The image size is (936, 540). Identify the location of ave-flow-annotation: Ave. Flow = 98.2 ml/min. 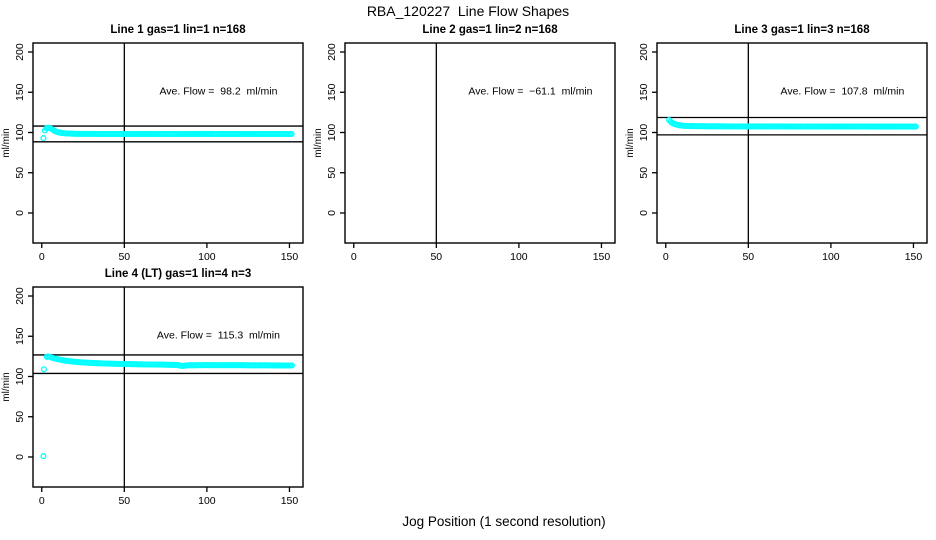
(218, 92).